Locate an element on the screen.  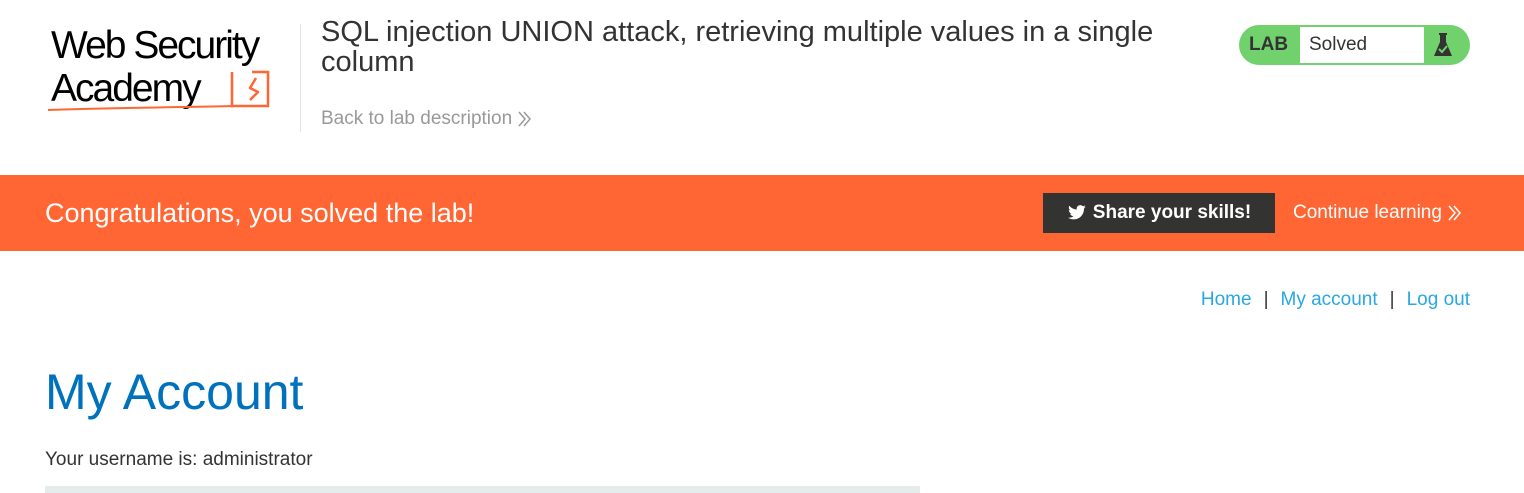
lab-status-box: Solved is located at coordinates (1362, 45).